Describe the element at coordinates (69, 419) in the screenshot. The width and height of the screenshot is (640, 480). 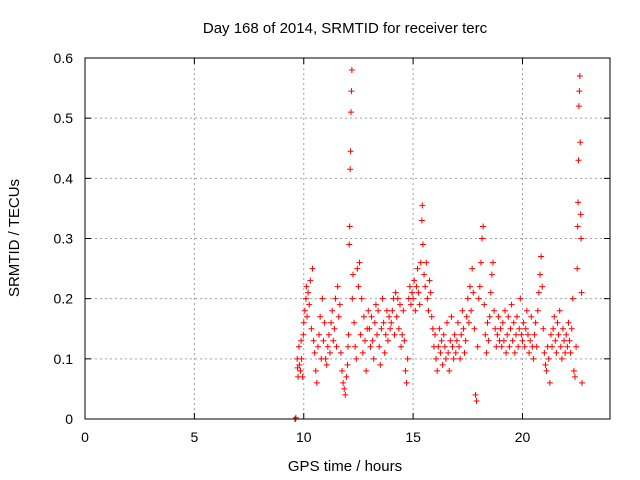
I see `y-tick-label: 0` at that location.